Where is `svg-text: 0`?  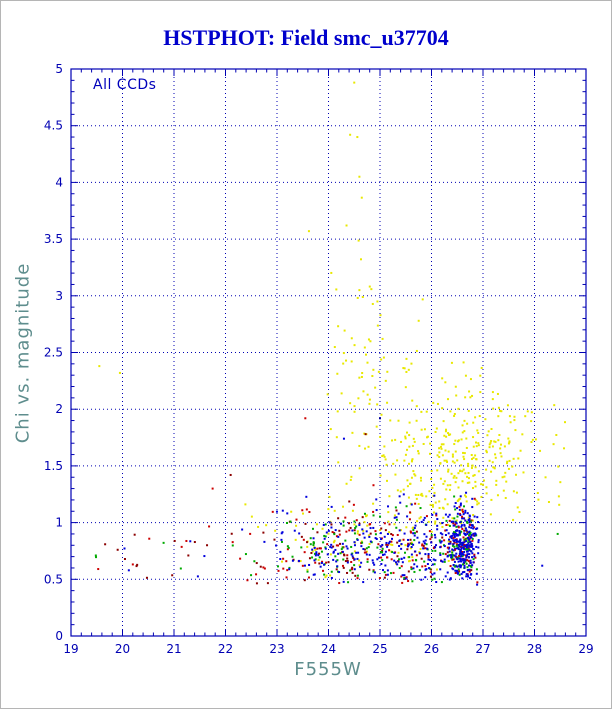
svg-text: 0 is located at coordinates (59, 636).